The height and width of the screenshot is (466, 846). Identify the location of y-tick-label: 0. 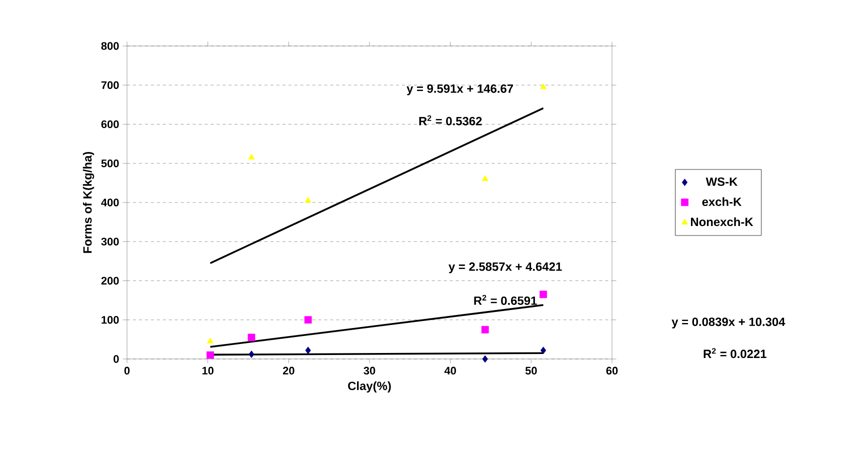
(116, 359).